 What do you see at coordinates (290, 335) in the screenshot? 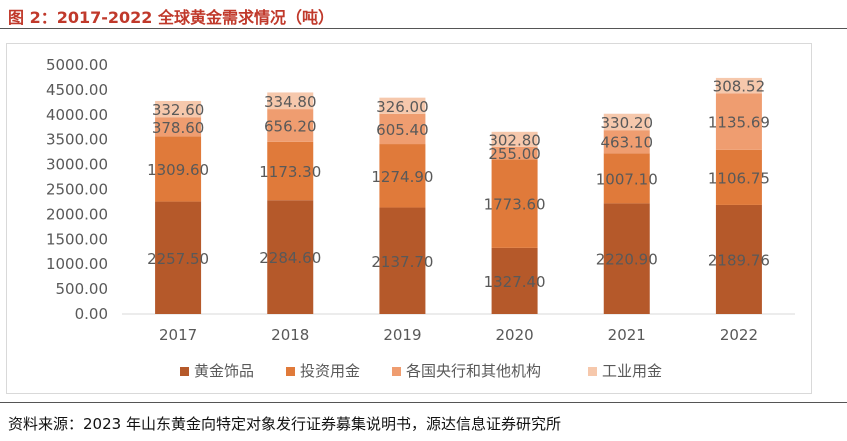
I see `x-tick-label: 2018` at bounding box center [290, 335].